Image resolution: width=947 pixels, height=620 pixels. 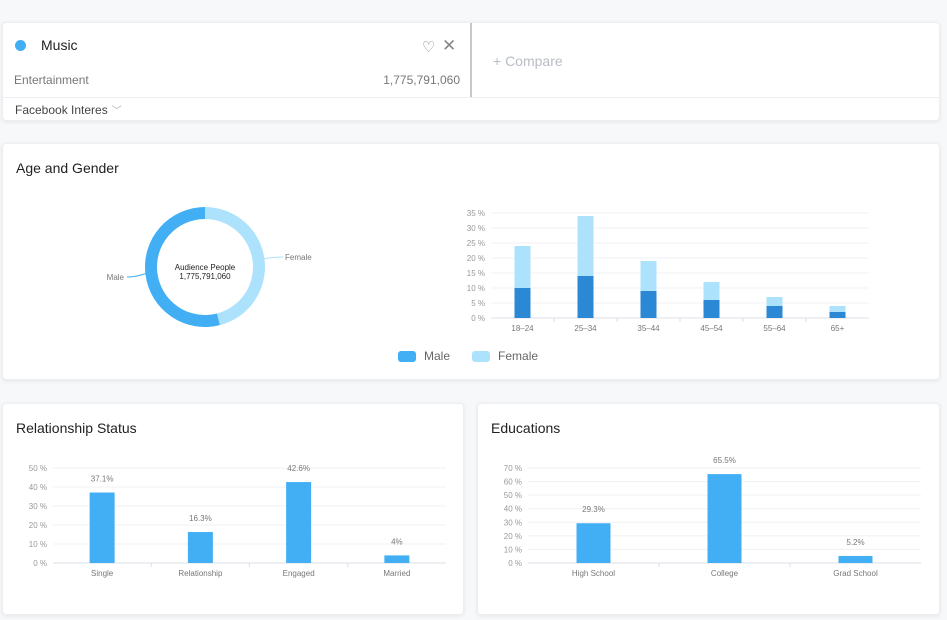 What do you see at coordinates (711, 328) in the screenshot?
I see `x-tick-label: 45–54` at bounding box center [711, 328].